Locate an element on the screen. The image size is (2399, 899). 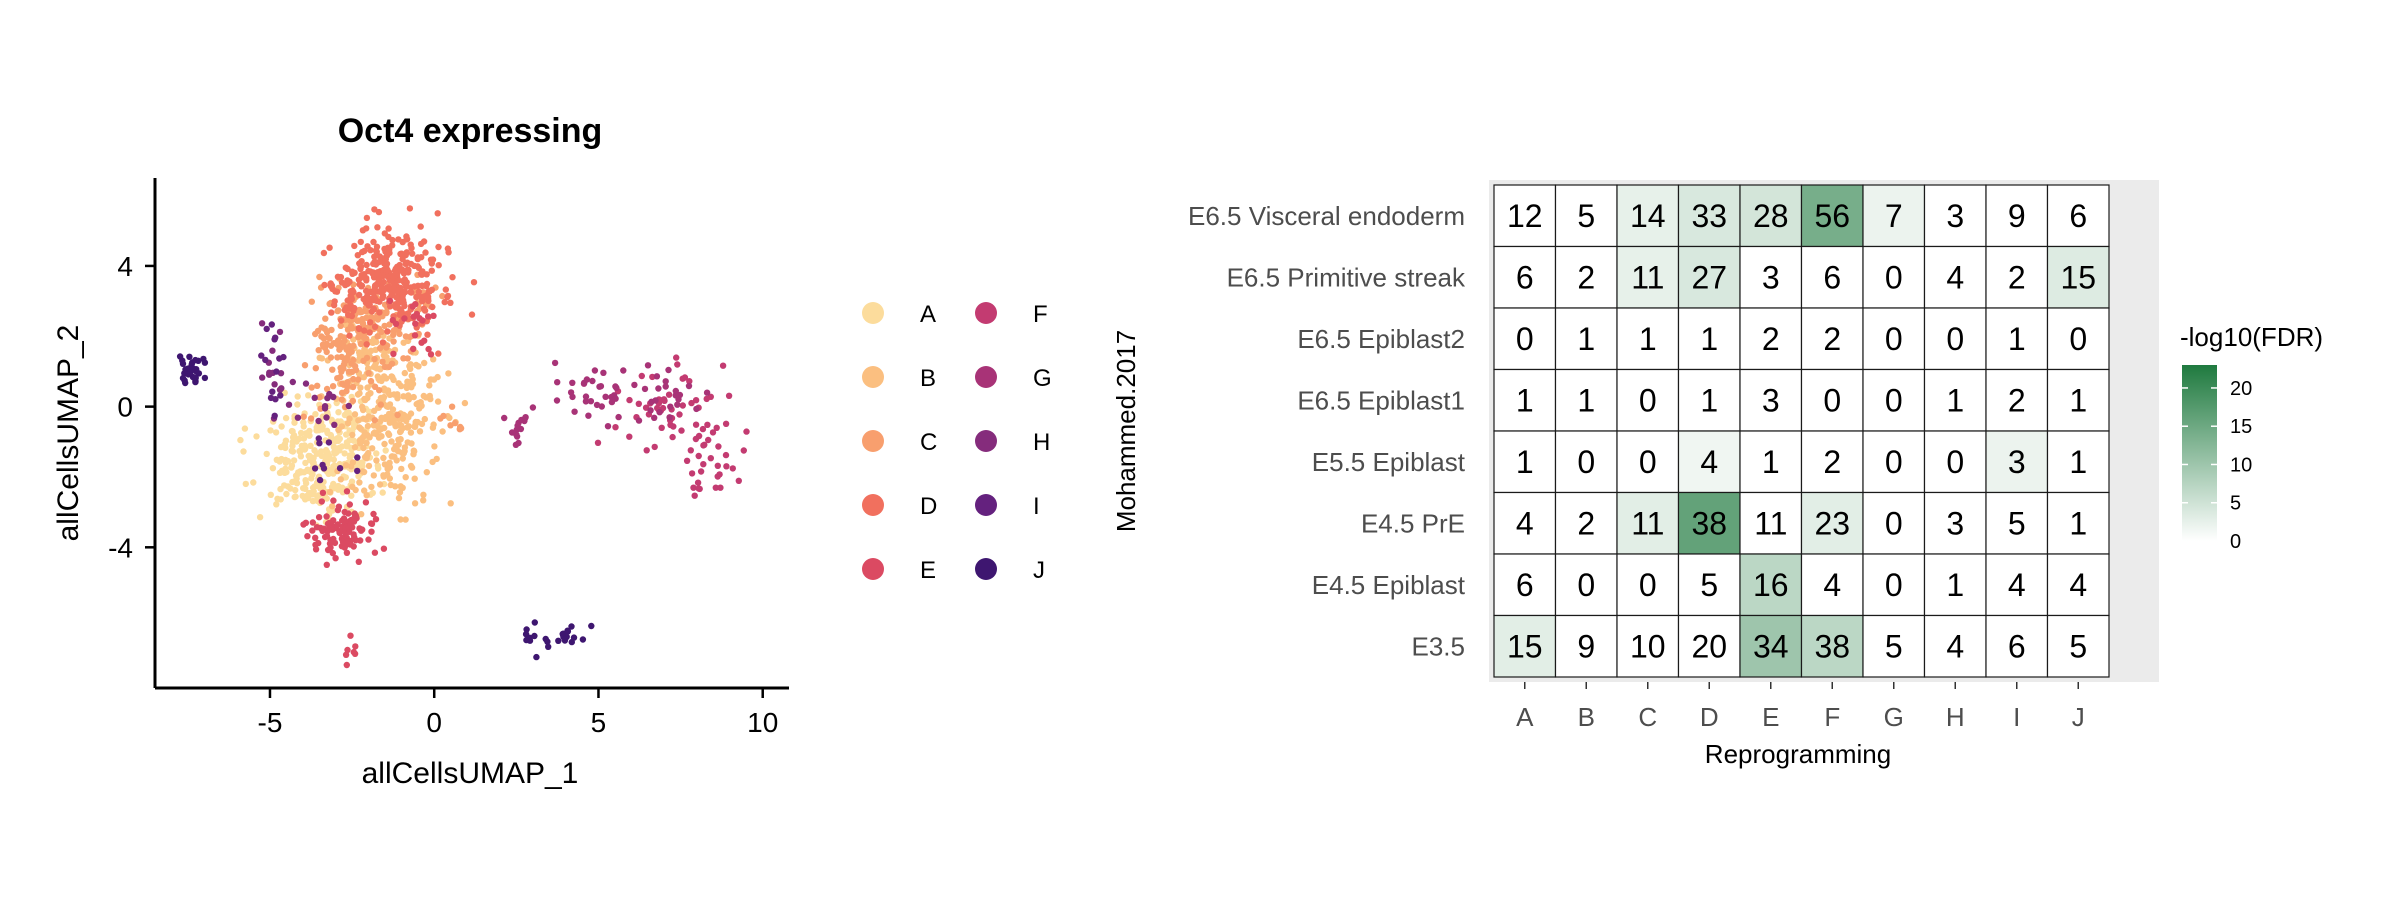
heatmap-column-label: F is located at coordinates (1832, 717).